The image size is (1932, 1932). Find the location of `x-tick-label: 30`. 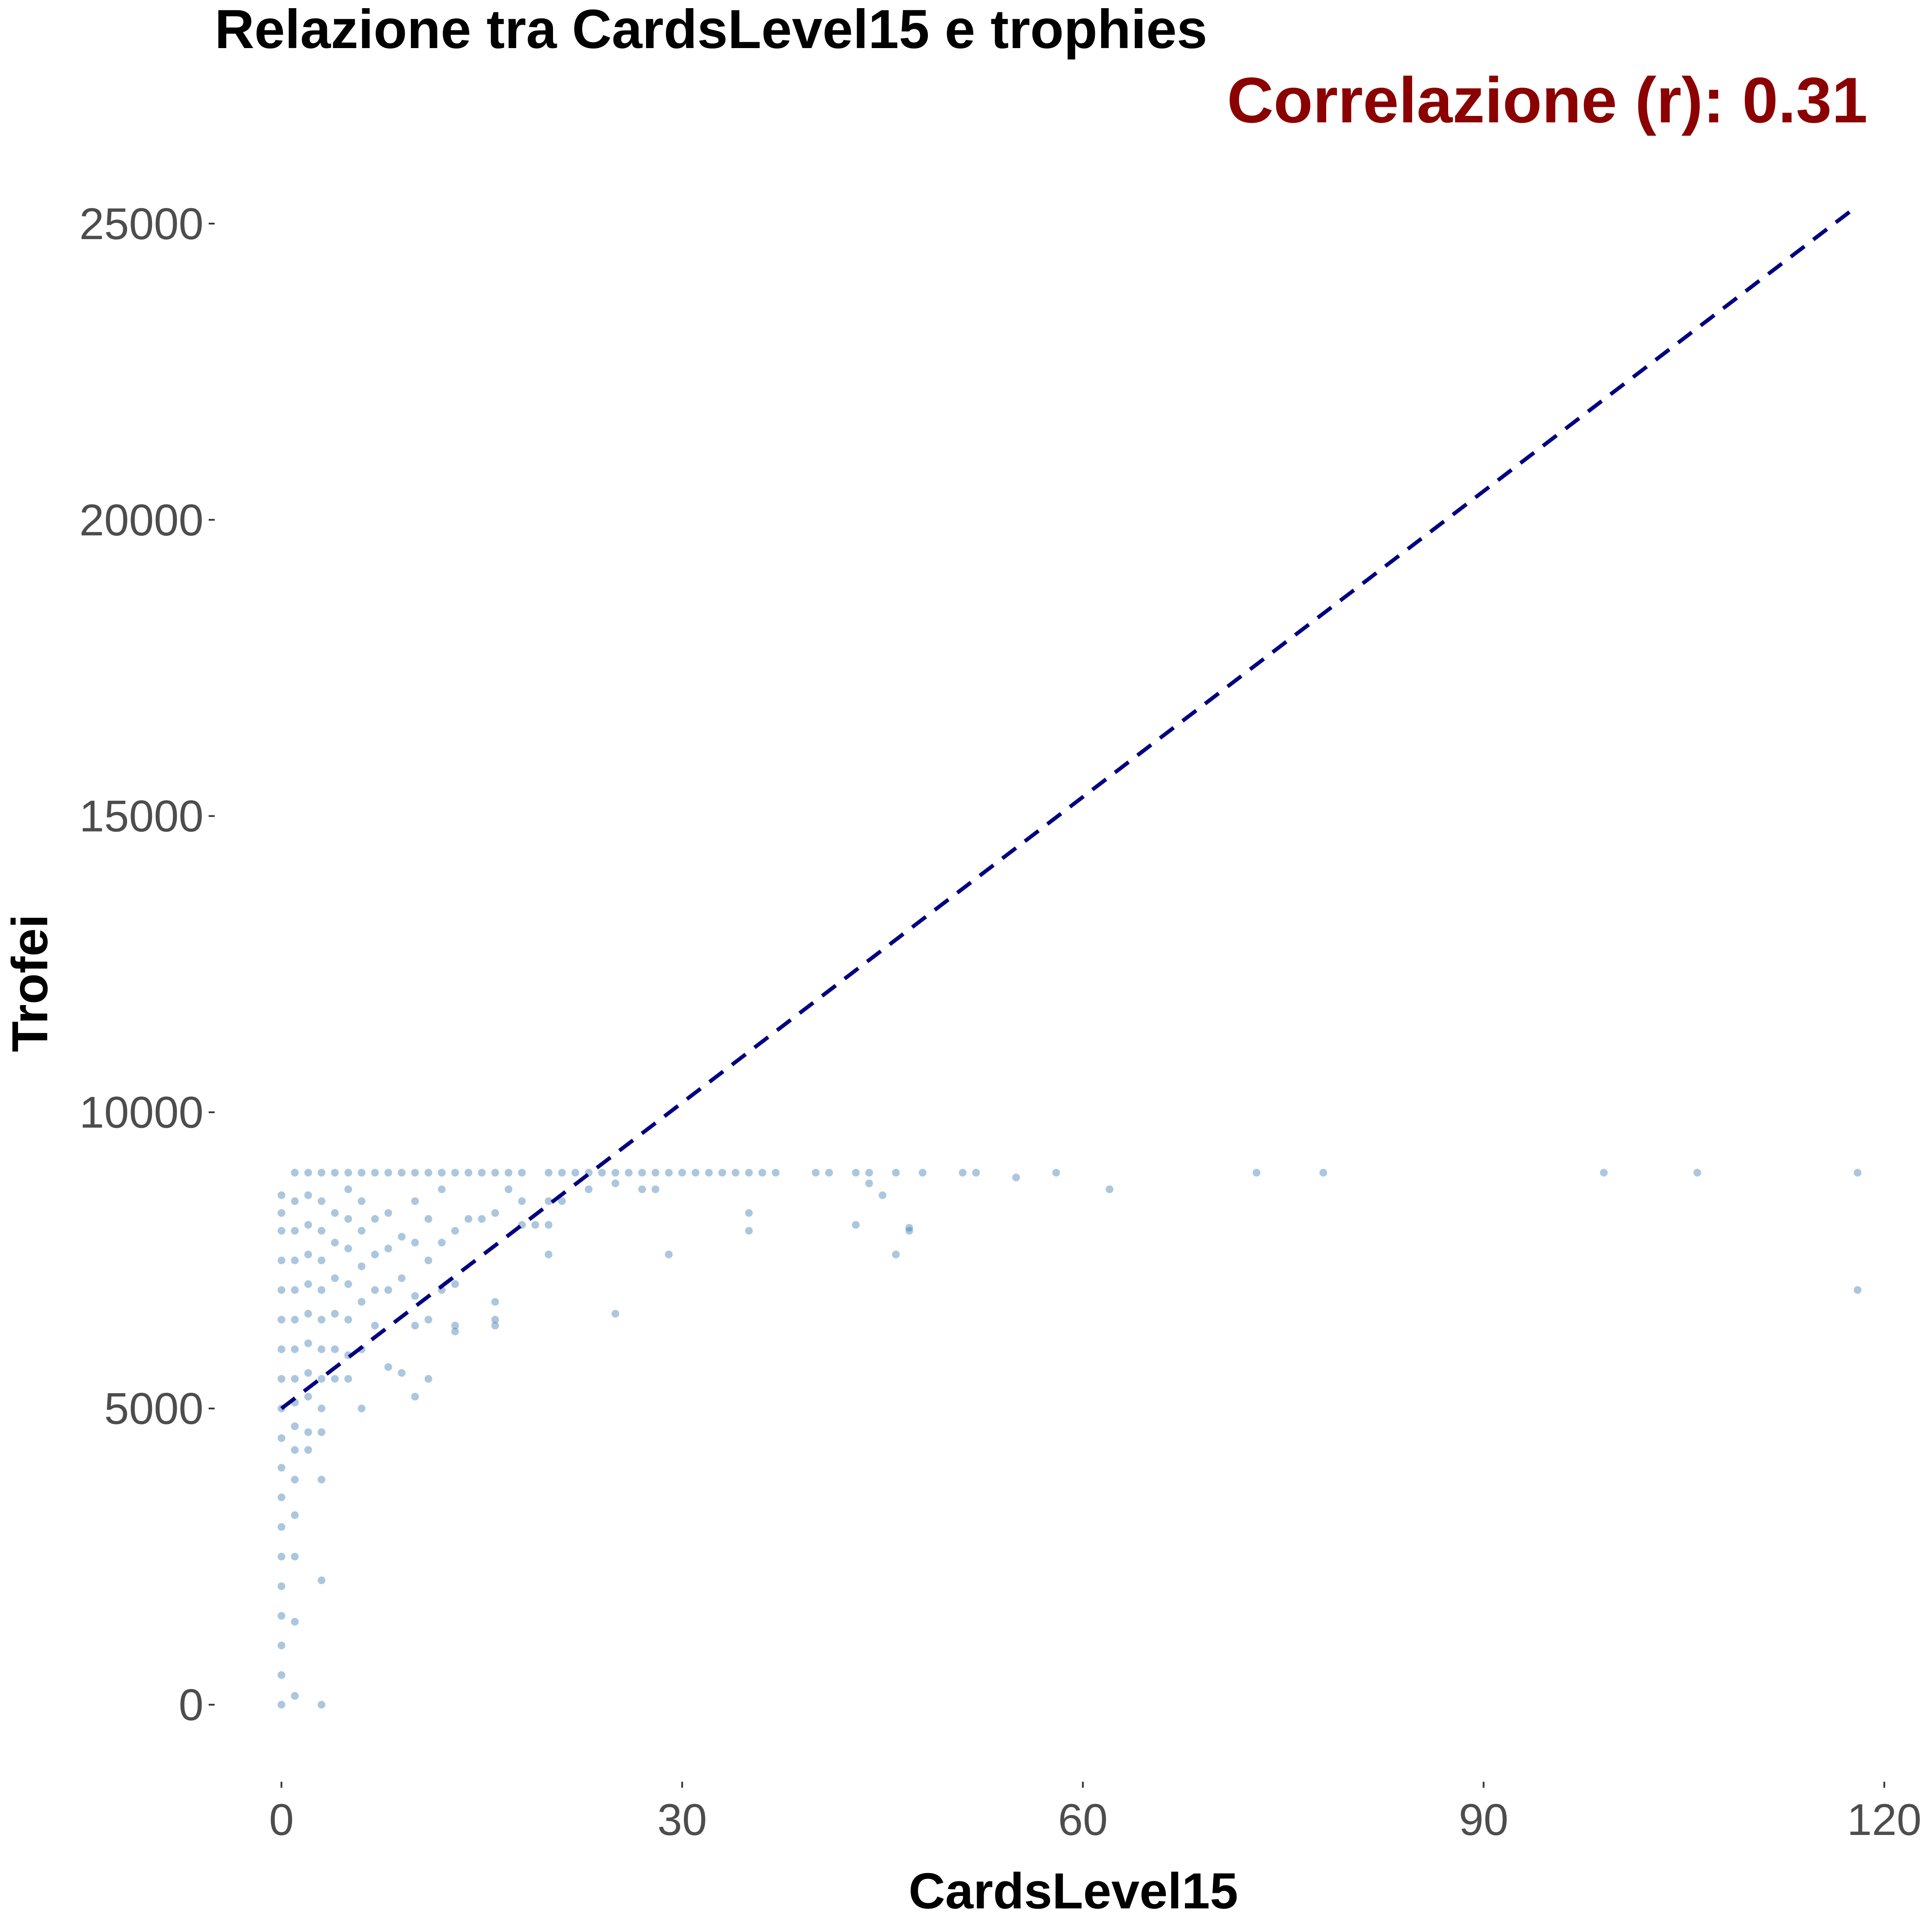

x-tick-label: 30 is located at coordinates (682, 1820).